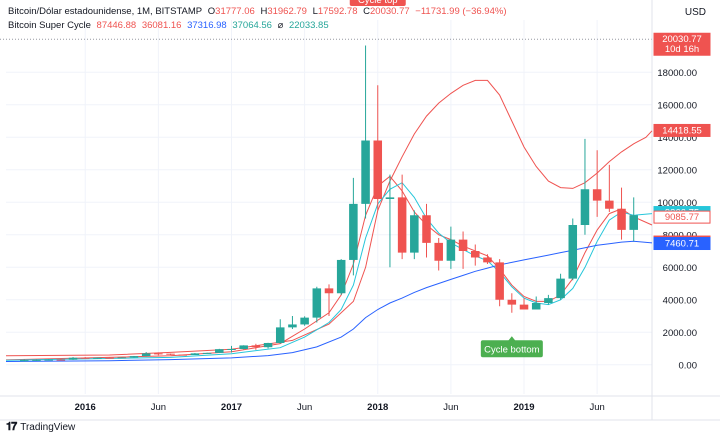 The height and width of the screenshot is (440, 720). Describe the element at coordinates (85, 407) in the screenshot. I see `x-tick-label: 2016` at that location.